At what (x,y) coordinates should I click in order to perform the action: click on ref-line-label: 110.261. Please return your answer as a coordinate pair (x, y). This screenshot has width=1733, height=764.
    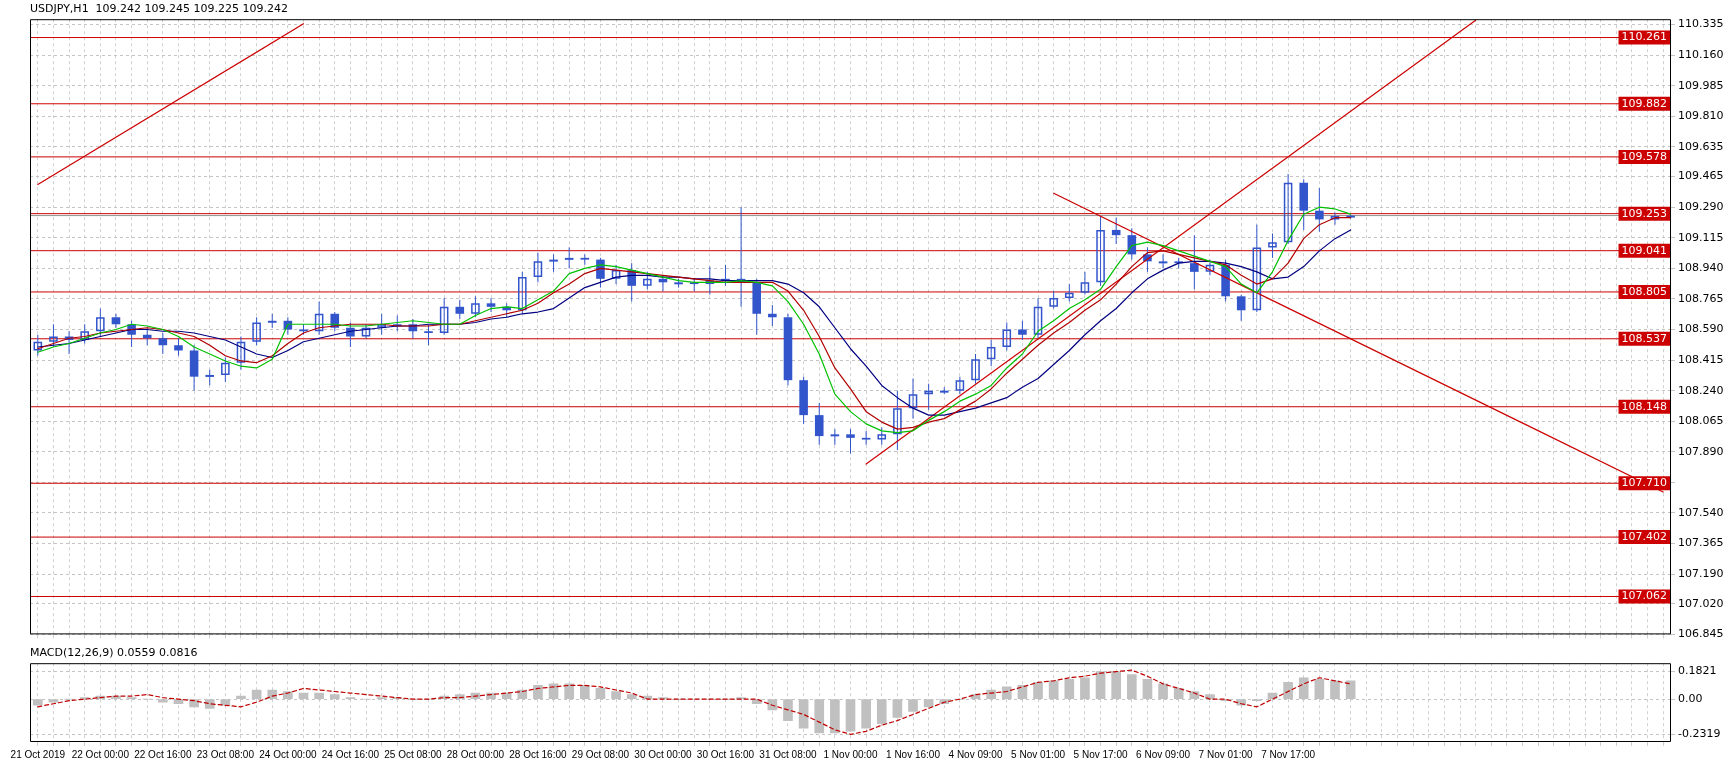
    Looking at the image, I should click on (1644, 37).